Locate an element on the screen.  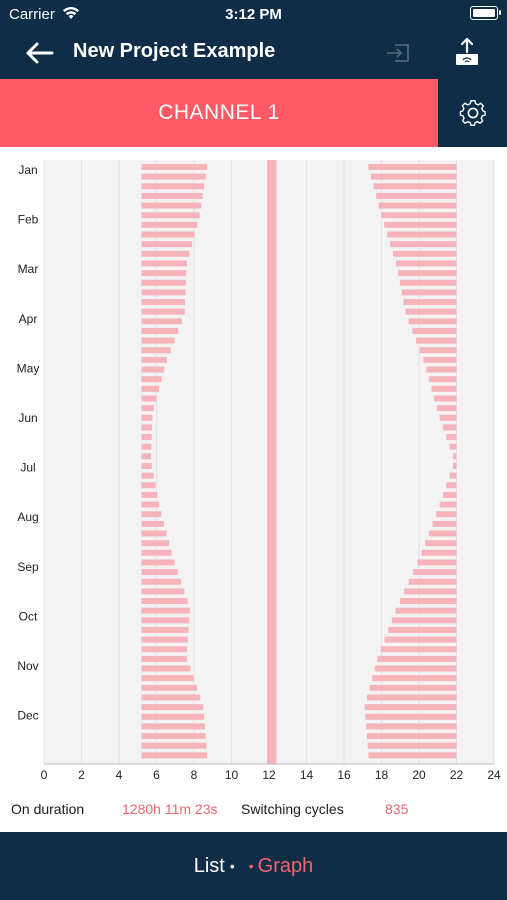
x-tick-label: 0 is located at coordinates (44, 775).